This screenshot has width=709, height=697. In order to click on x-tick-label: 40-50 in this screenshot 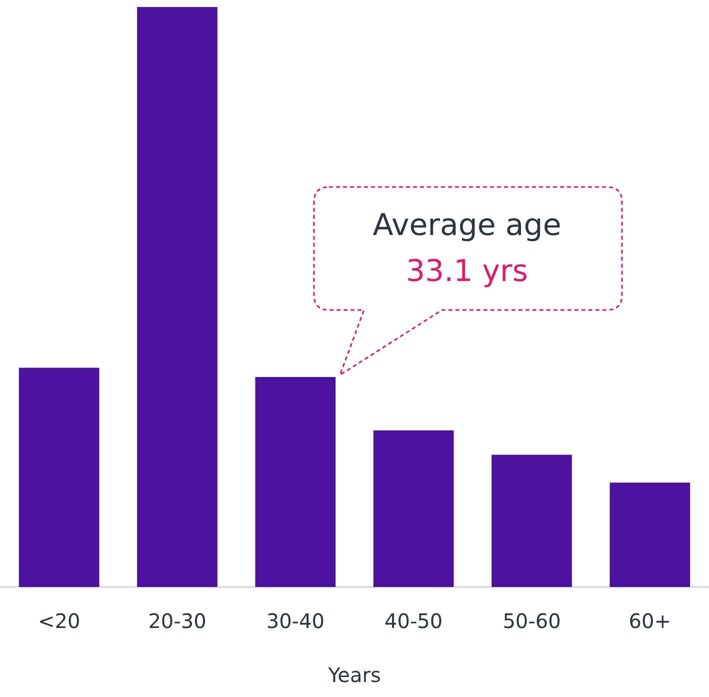, I will do `click(413, 621)`.